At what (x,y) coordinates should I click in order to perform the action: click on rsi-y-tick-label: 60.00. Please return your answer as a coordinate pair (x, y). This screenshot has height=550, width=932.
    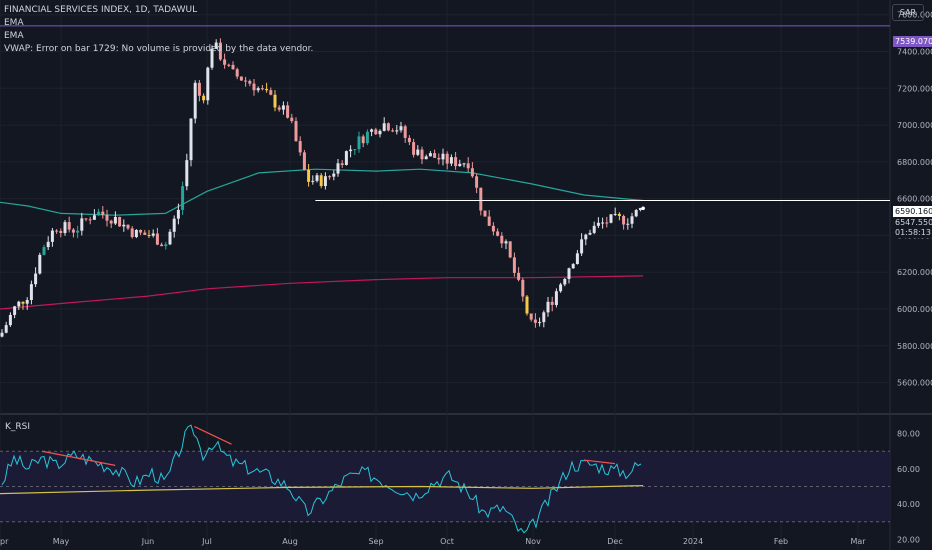
    Looking at the image, I should click on (908, 469).